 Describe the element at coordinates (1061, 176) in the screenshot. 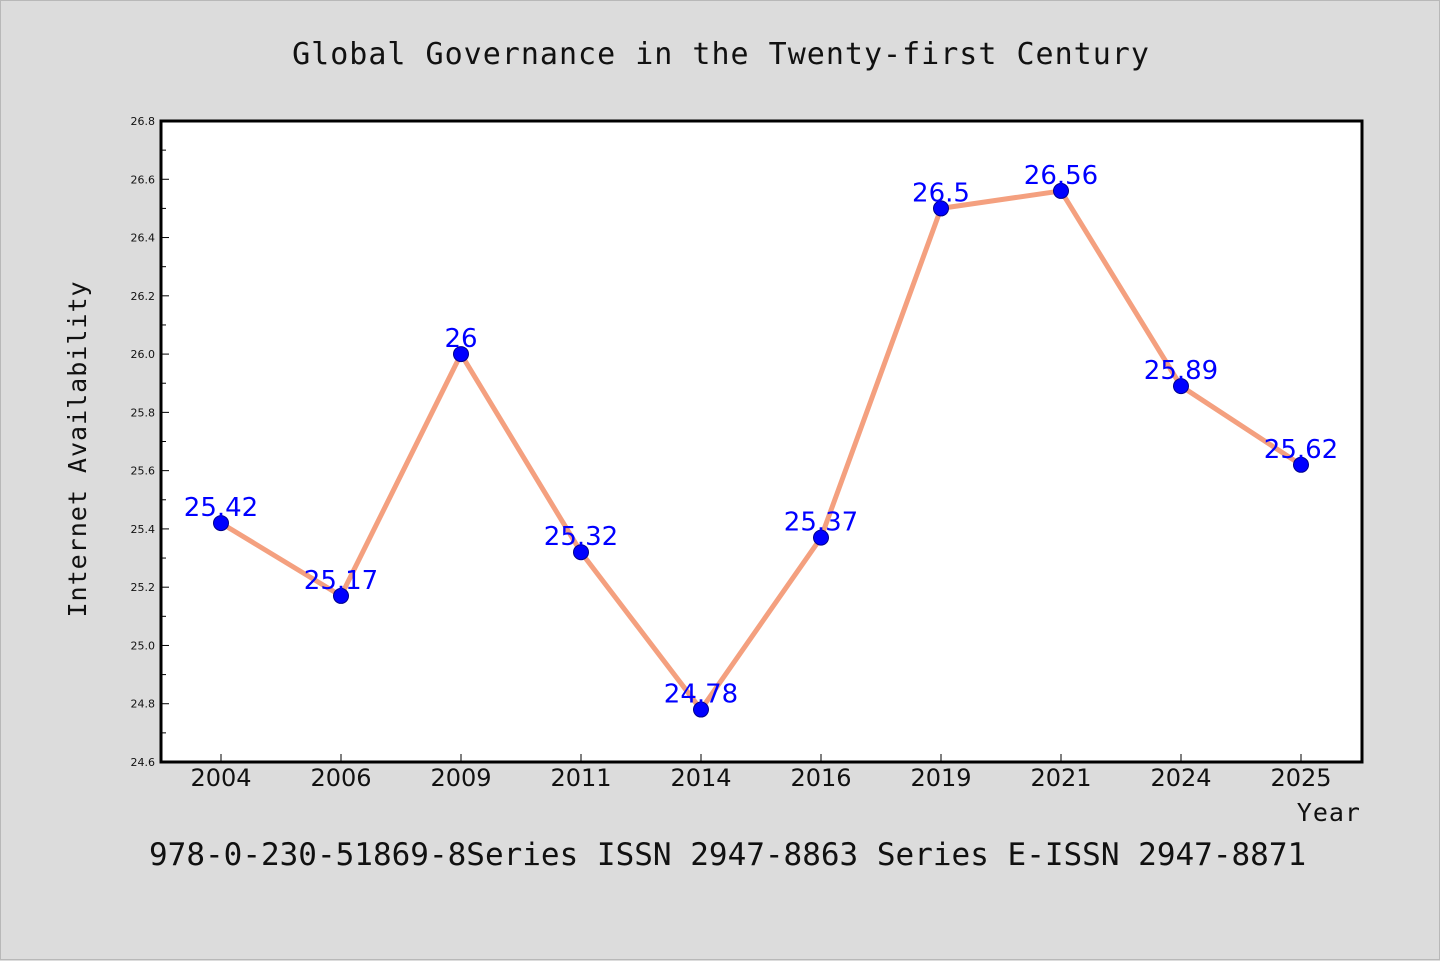

I see `data-label: 26.56` at that location.